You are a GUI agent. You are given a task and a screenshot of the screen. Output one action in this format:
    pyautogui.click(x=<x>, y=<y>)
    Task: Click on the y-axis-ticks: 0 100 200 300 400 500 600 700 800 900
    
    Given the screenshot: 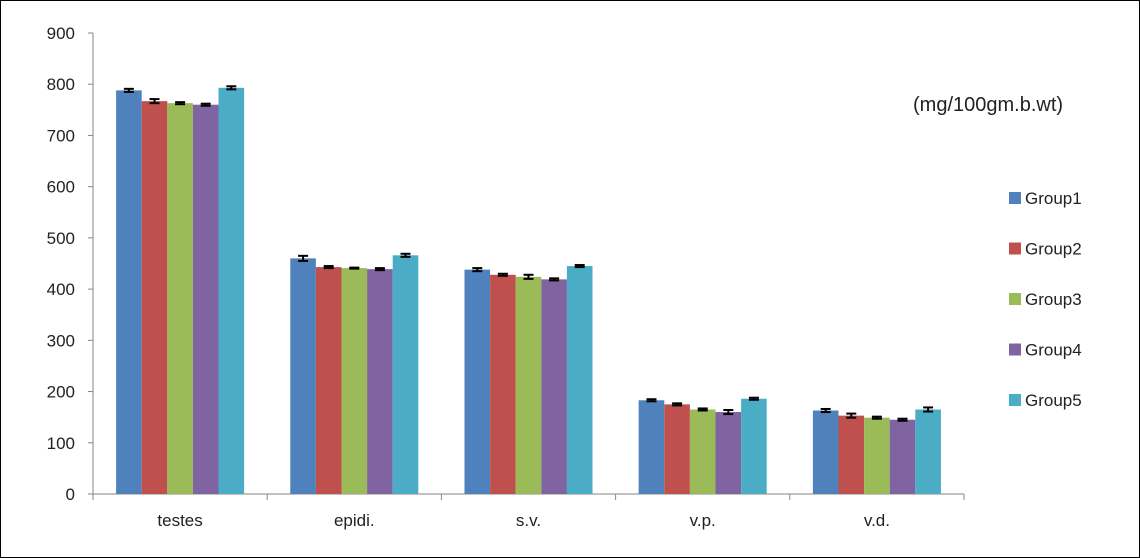 What is the action you would take?
    pyautogui.click(x=70, y=264)
    